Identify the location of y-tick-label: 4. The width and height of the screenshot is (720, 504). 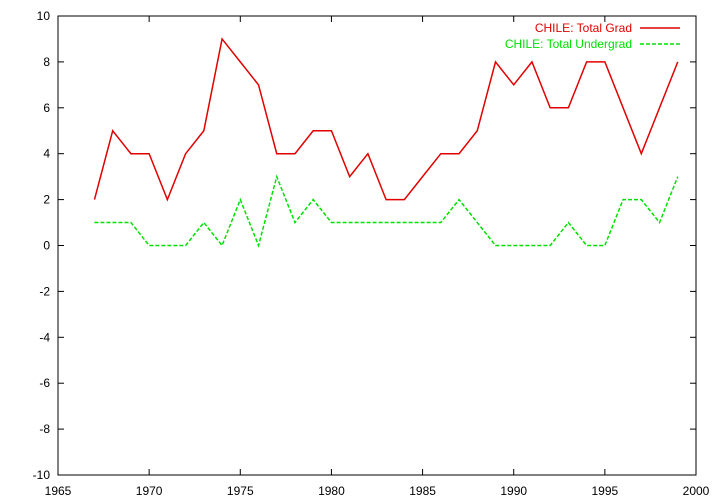
(46, 154).